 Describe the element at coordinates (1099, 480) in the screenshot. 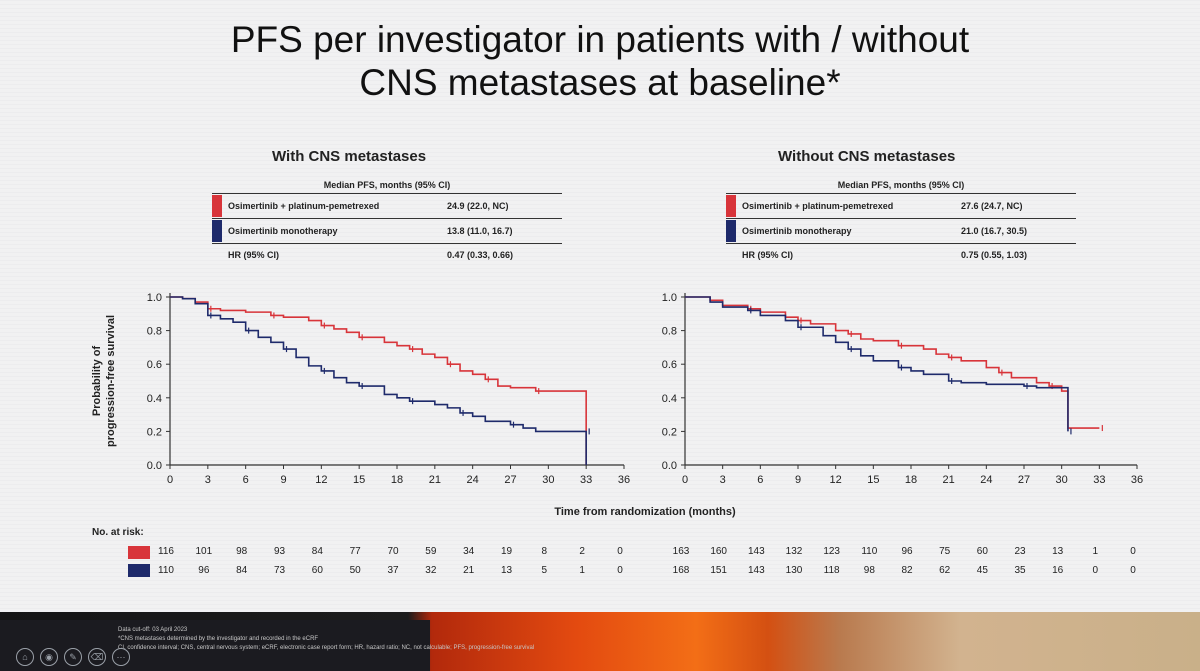

I see `x-tick-label: 33` at that location.